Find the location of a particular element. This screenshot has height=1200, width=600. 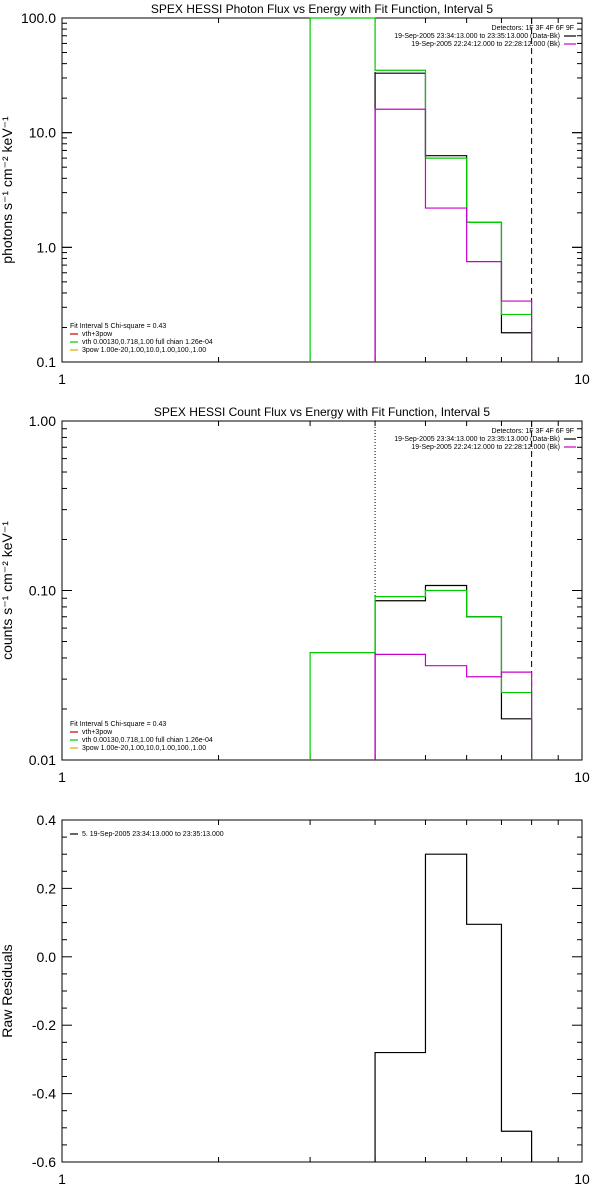

y-tick-label: 0.1 is located at coordinates (47, 362).